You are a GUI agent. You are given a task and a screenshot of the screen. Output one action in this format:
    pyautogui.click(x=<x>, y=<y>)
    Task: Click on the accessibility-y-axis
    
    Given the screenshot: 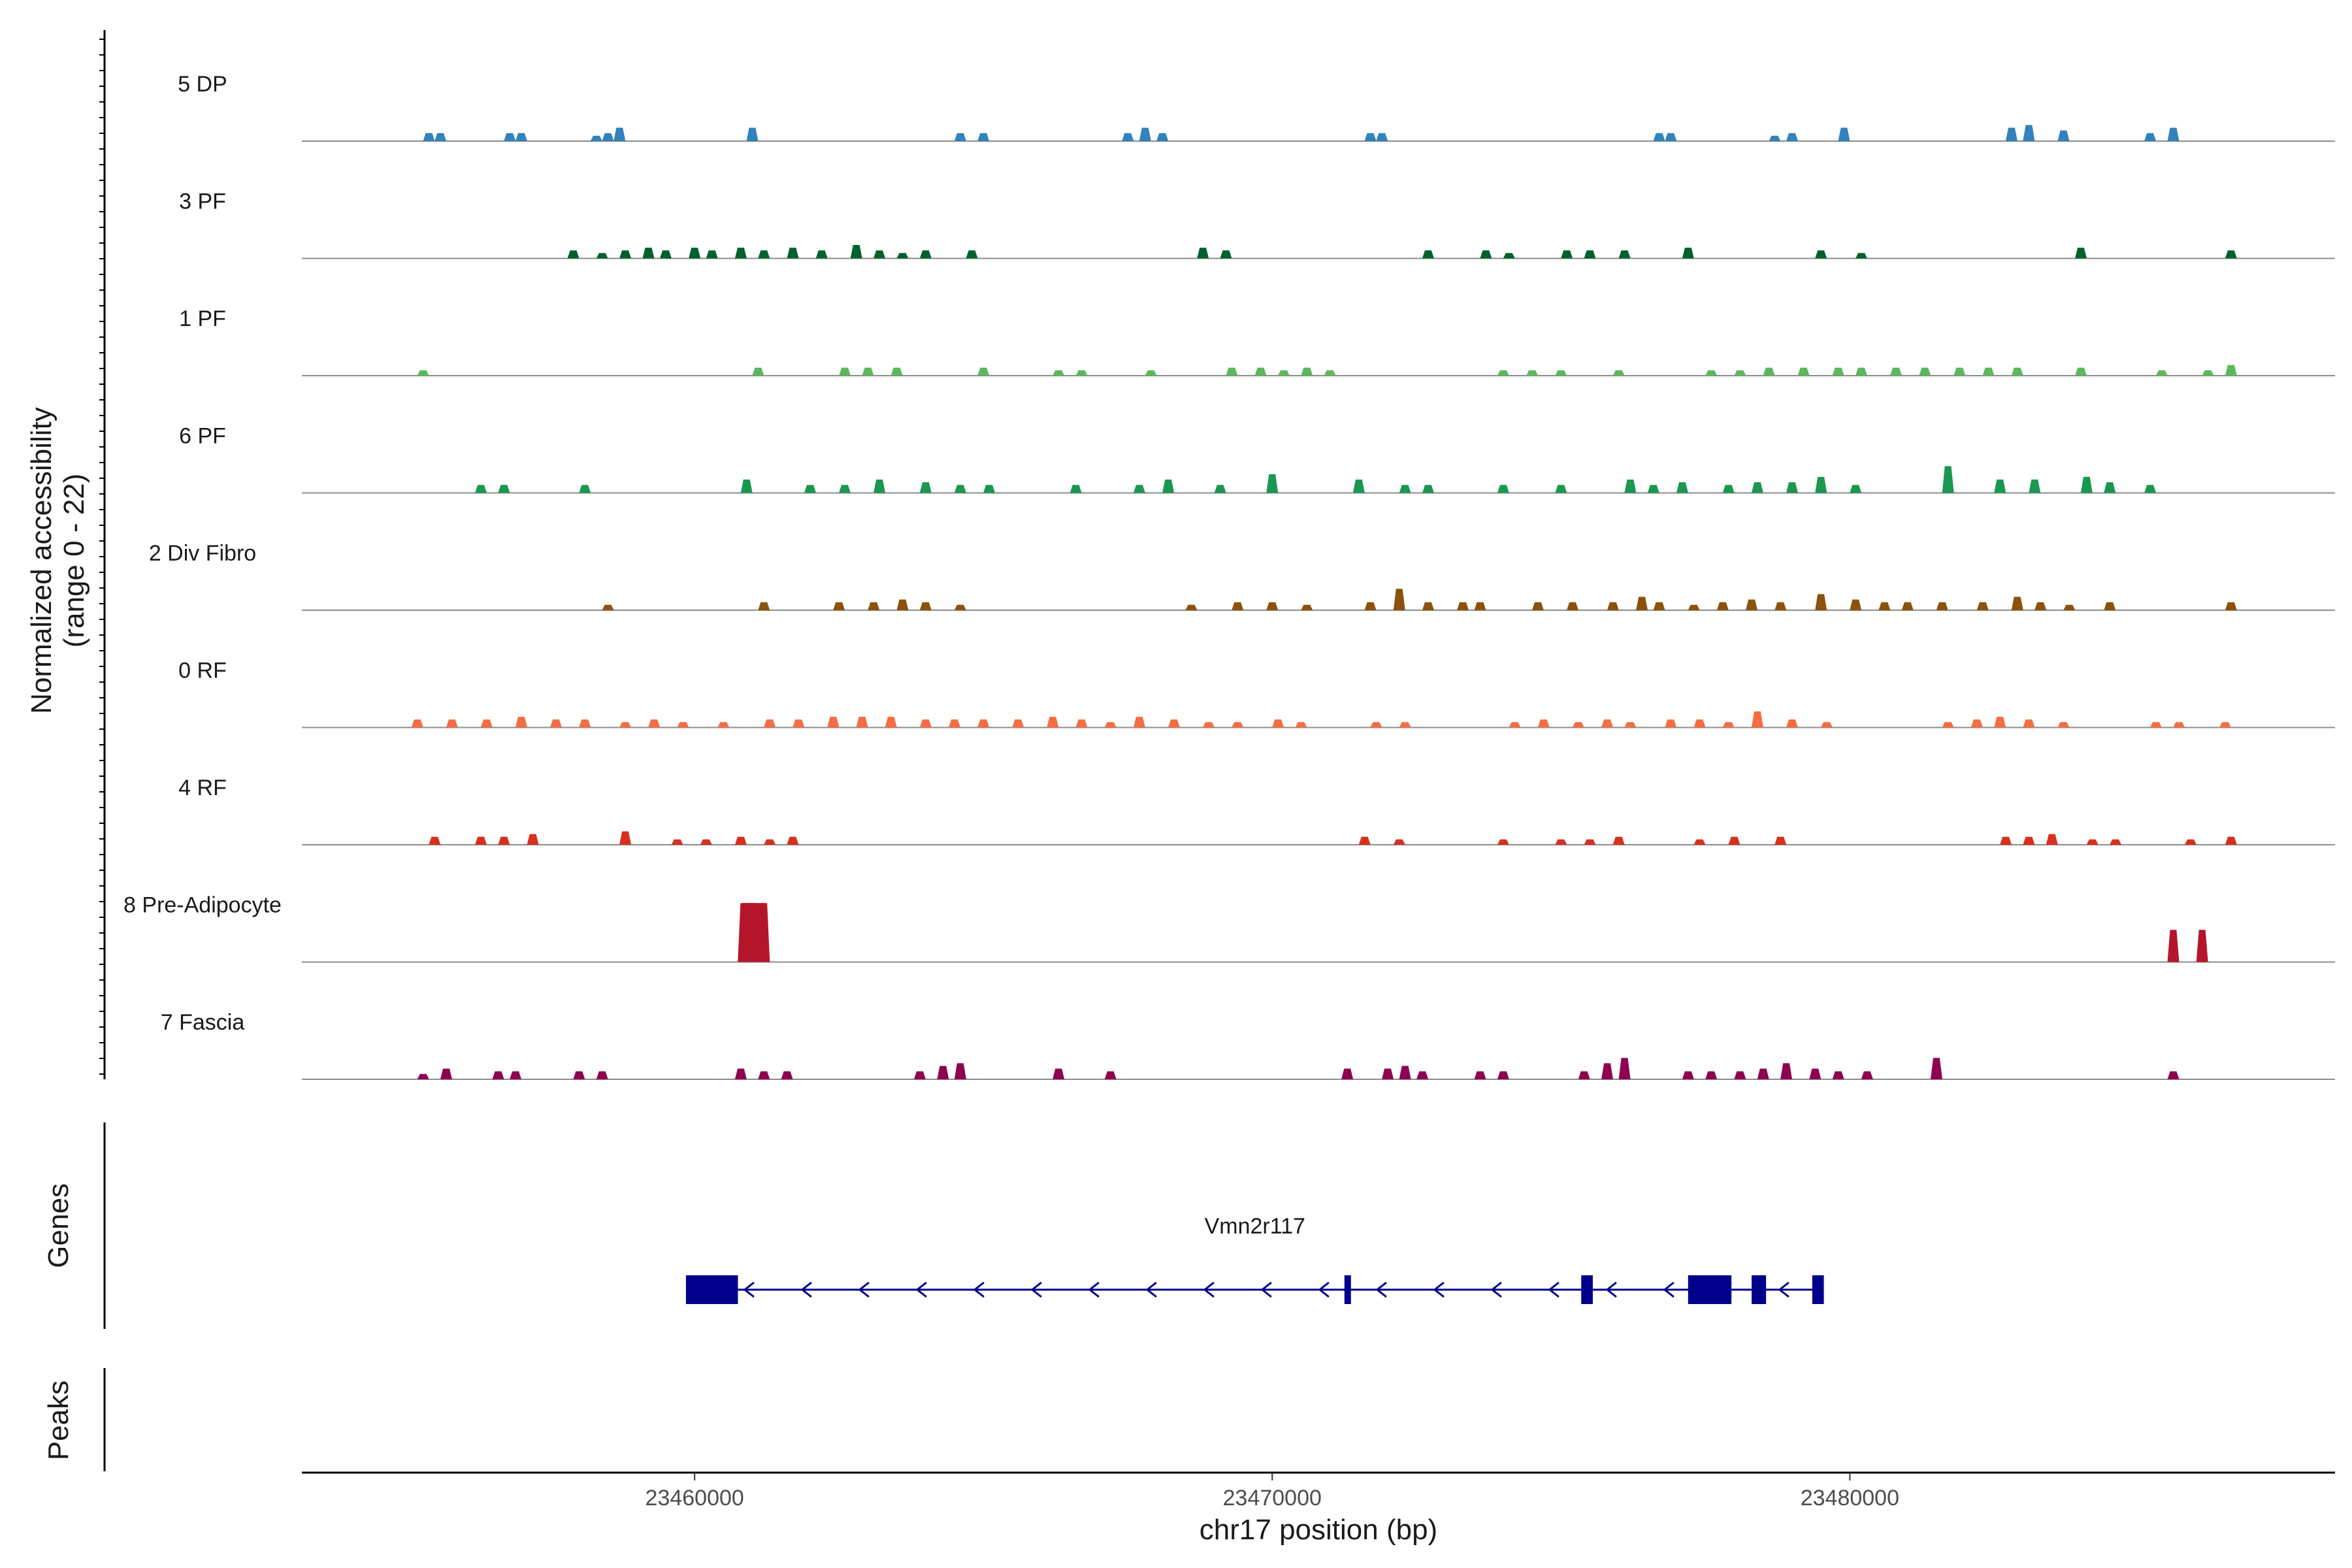 What is the action you would take?
    pyautogui.click(x=102, y=554)
    